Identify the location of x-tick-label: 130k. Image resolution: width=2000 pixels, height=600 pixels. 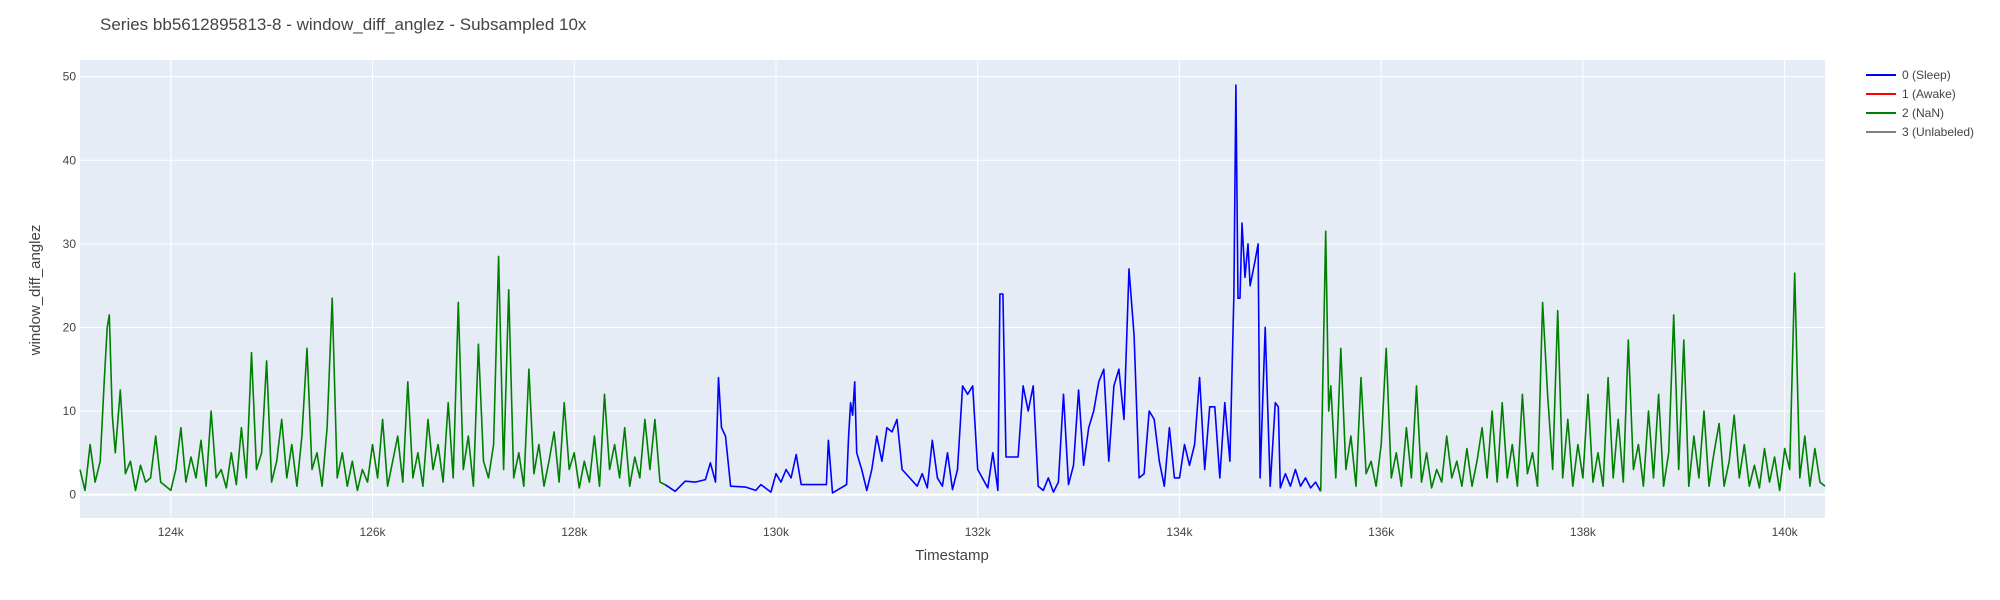
(776, 532).